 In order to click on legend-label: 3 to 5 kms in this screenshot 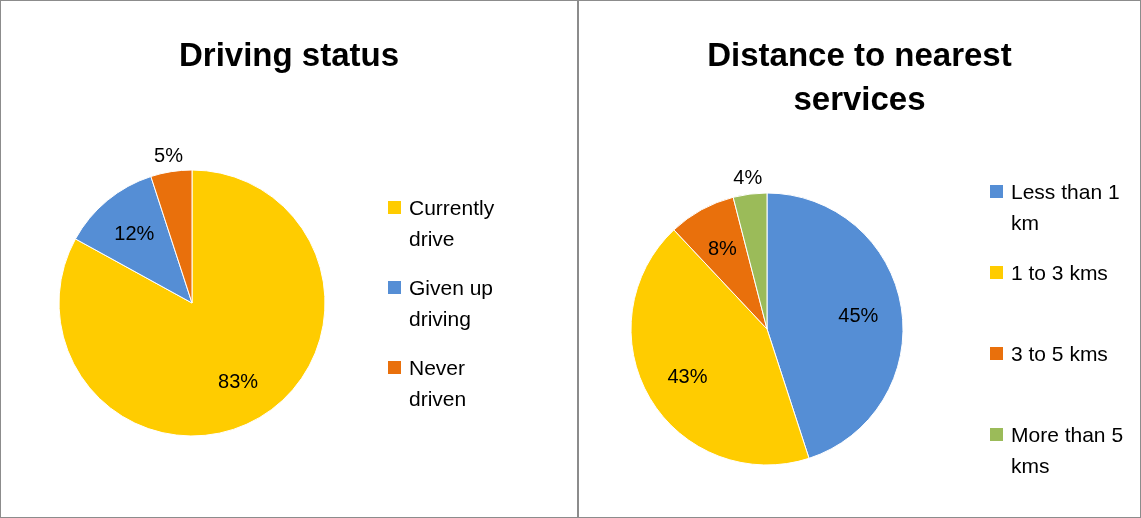, I will do `click(1059, 354)`.